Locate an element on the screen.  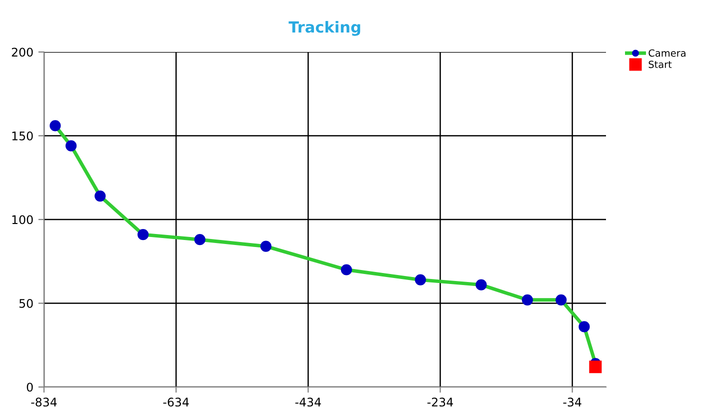
y-tick-label: 0 is located at coordinates (29, 387).